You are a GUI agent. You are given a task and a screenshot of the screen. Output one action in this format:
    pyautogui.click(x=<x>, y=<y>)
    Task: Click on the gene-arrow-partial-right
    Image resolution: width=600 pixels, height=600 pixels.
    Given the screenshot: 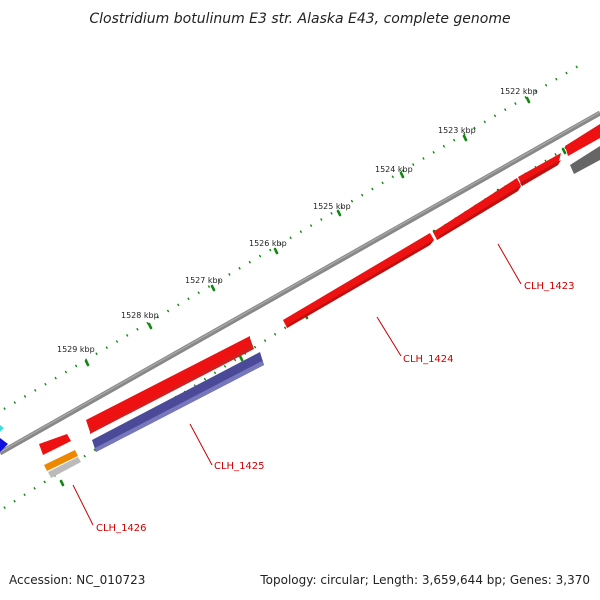 What is the action you would take?
    pyautogui.click(x=582, y=140)
    